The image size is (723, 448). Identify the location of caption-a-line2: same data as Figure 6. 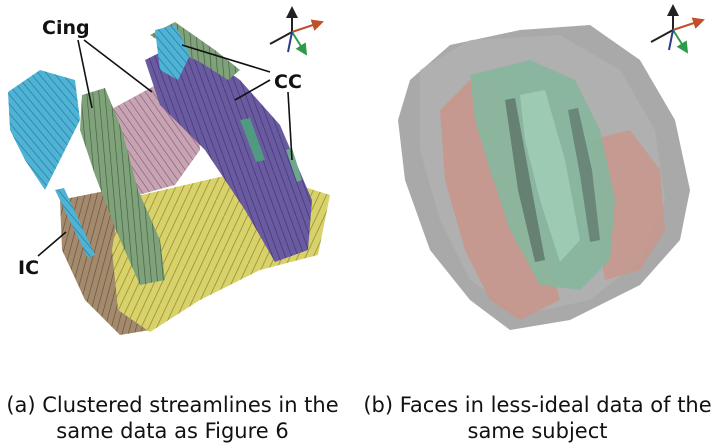
(172, 431).